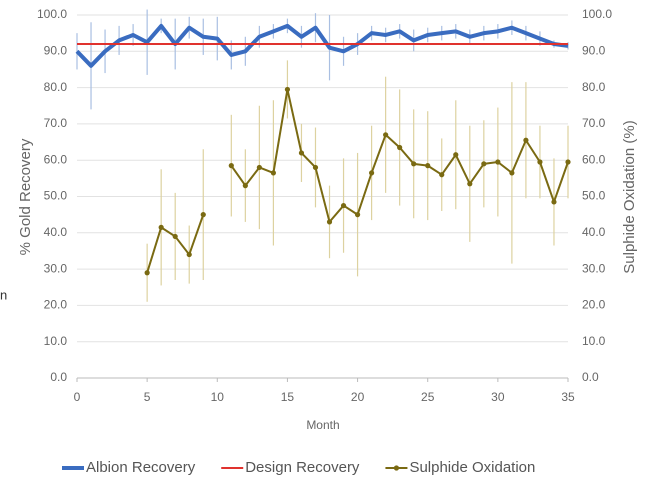 The image size is (651, 485). What do you see at coordinates (147, 397) in the screenshot?
I see `x-tick-label: 5` at bounding box center [147, 397].